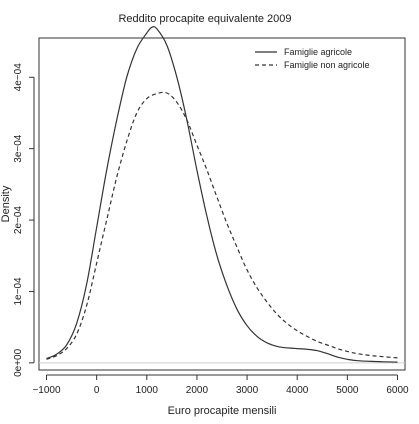 Image resolution: width=419 pixels, height=424 pixels. I want to click on legend-label: Famiglie agricole, so click(318, 52).